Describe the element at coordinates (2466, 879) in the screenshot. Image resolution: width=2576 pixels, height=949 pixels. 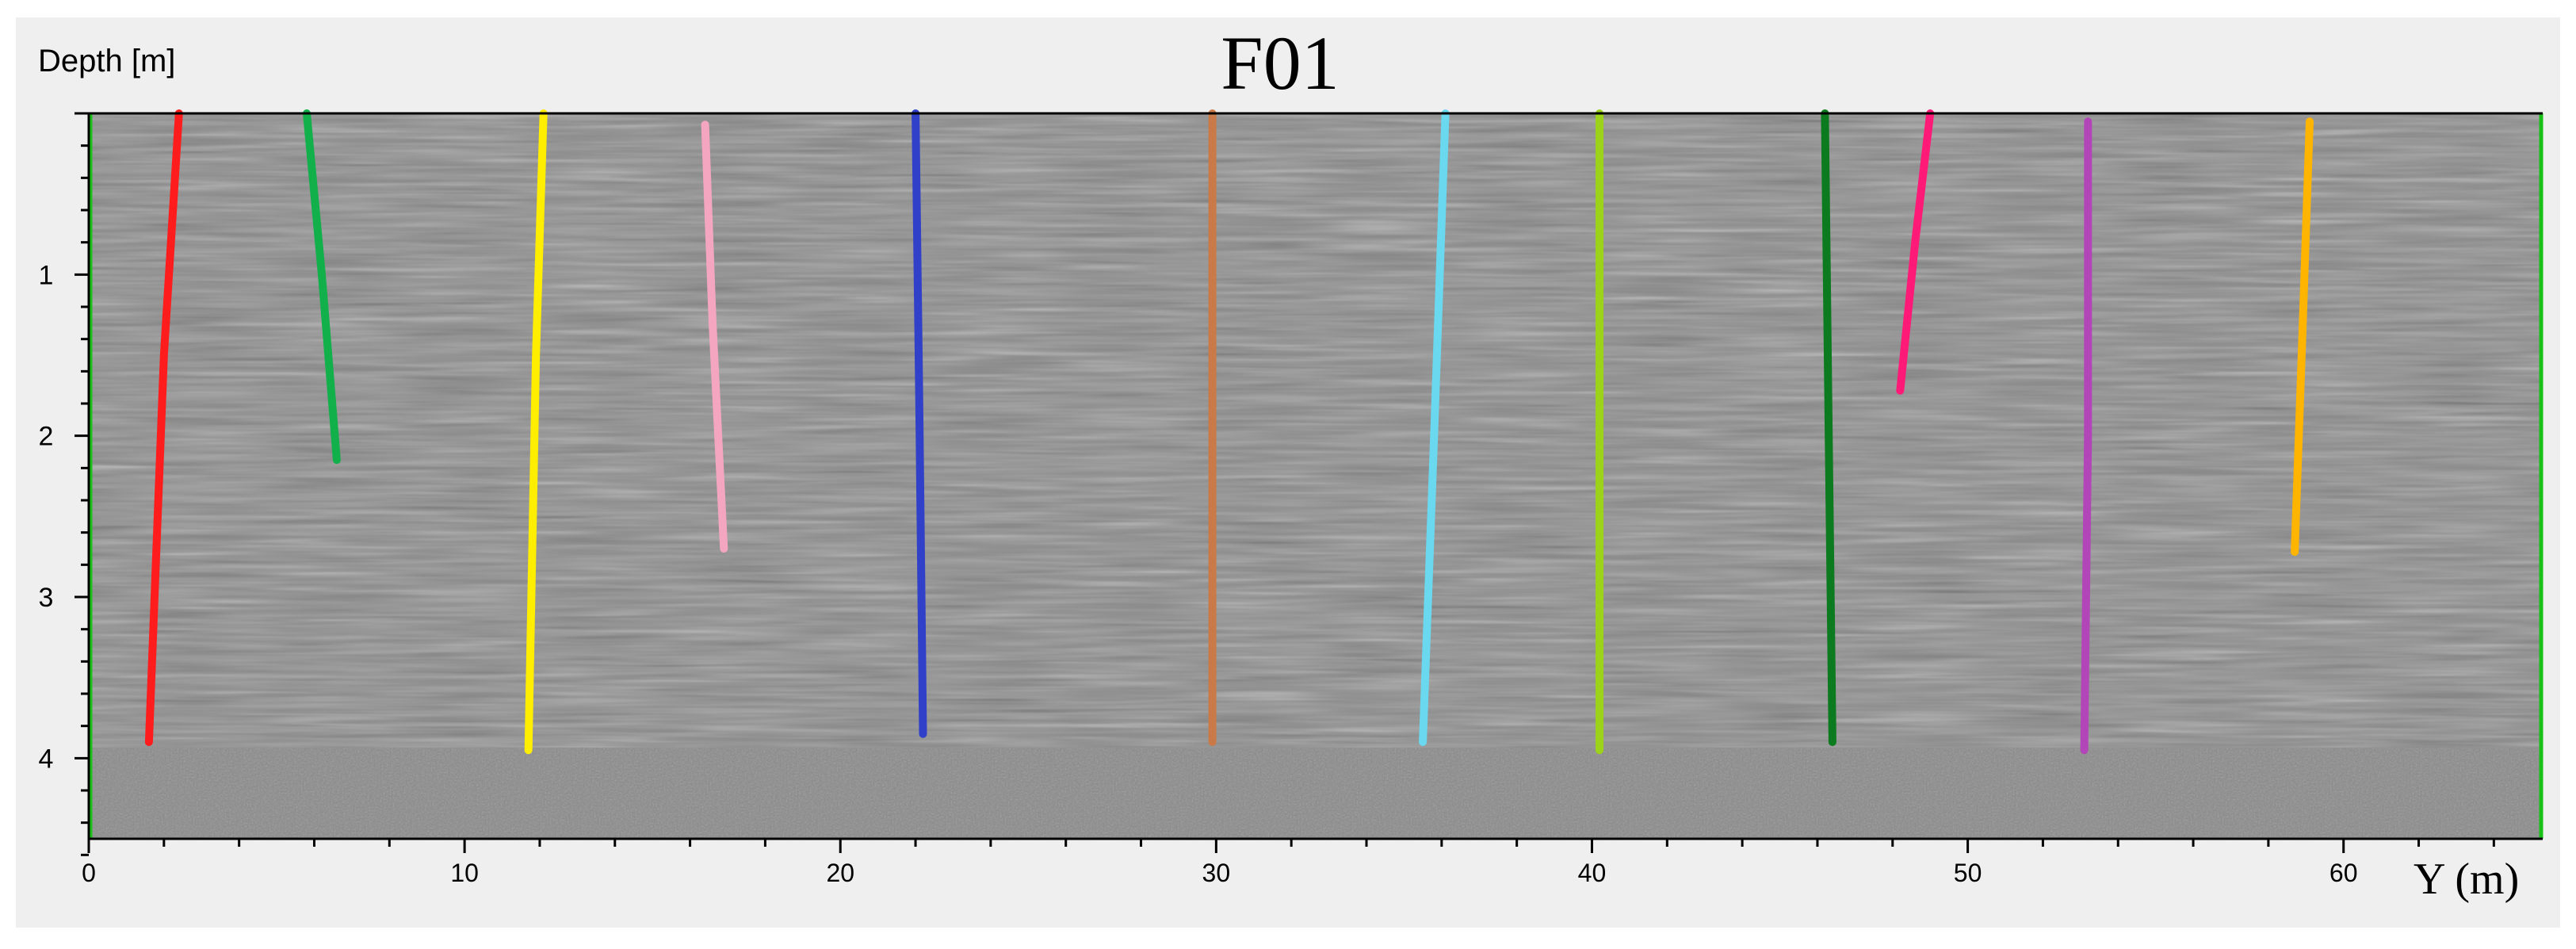
I see `x-axis-label: Y (m)` at that location.